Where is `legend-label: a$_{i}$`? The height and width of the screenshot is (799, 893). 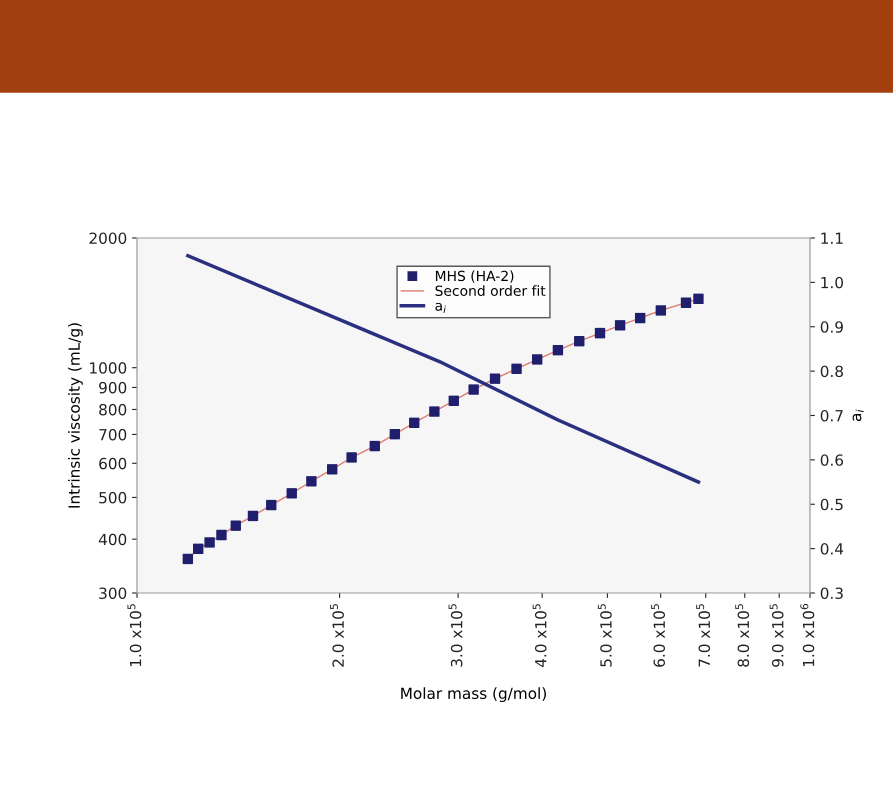 legend-label: a$_{i}$ is located at coordinates (440, 307).